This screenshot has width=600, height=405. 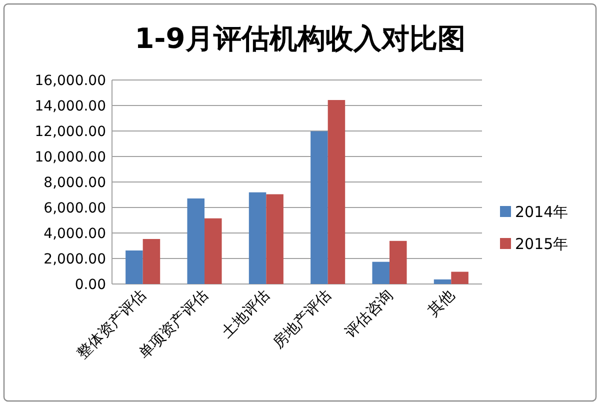 What do you see at coordinates (90, 285) in the screenshot?
I see `ytick: 0.00` at bounding box center [90, 285].